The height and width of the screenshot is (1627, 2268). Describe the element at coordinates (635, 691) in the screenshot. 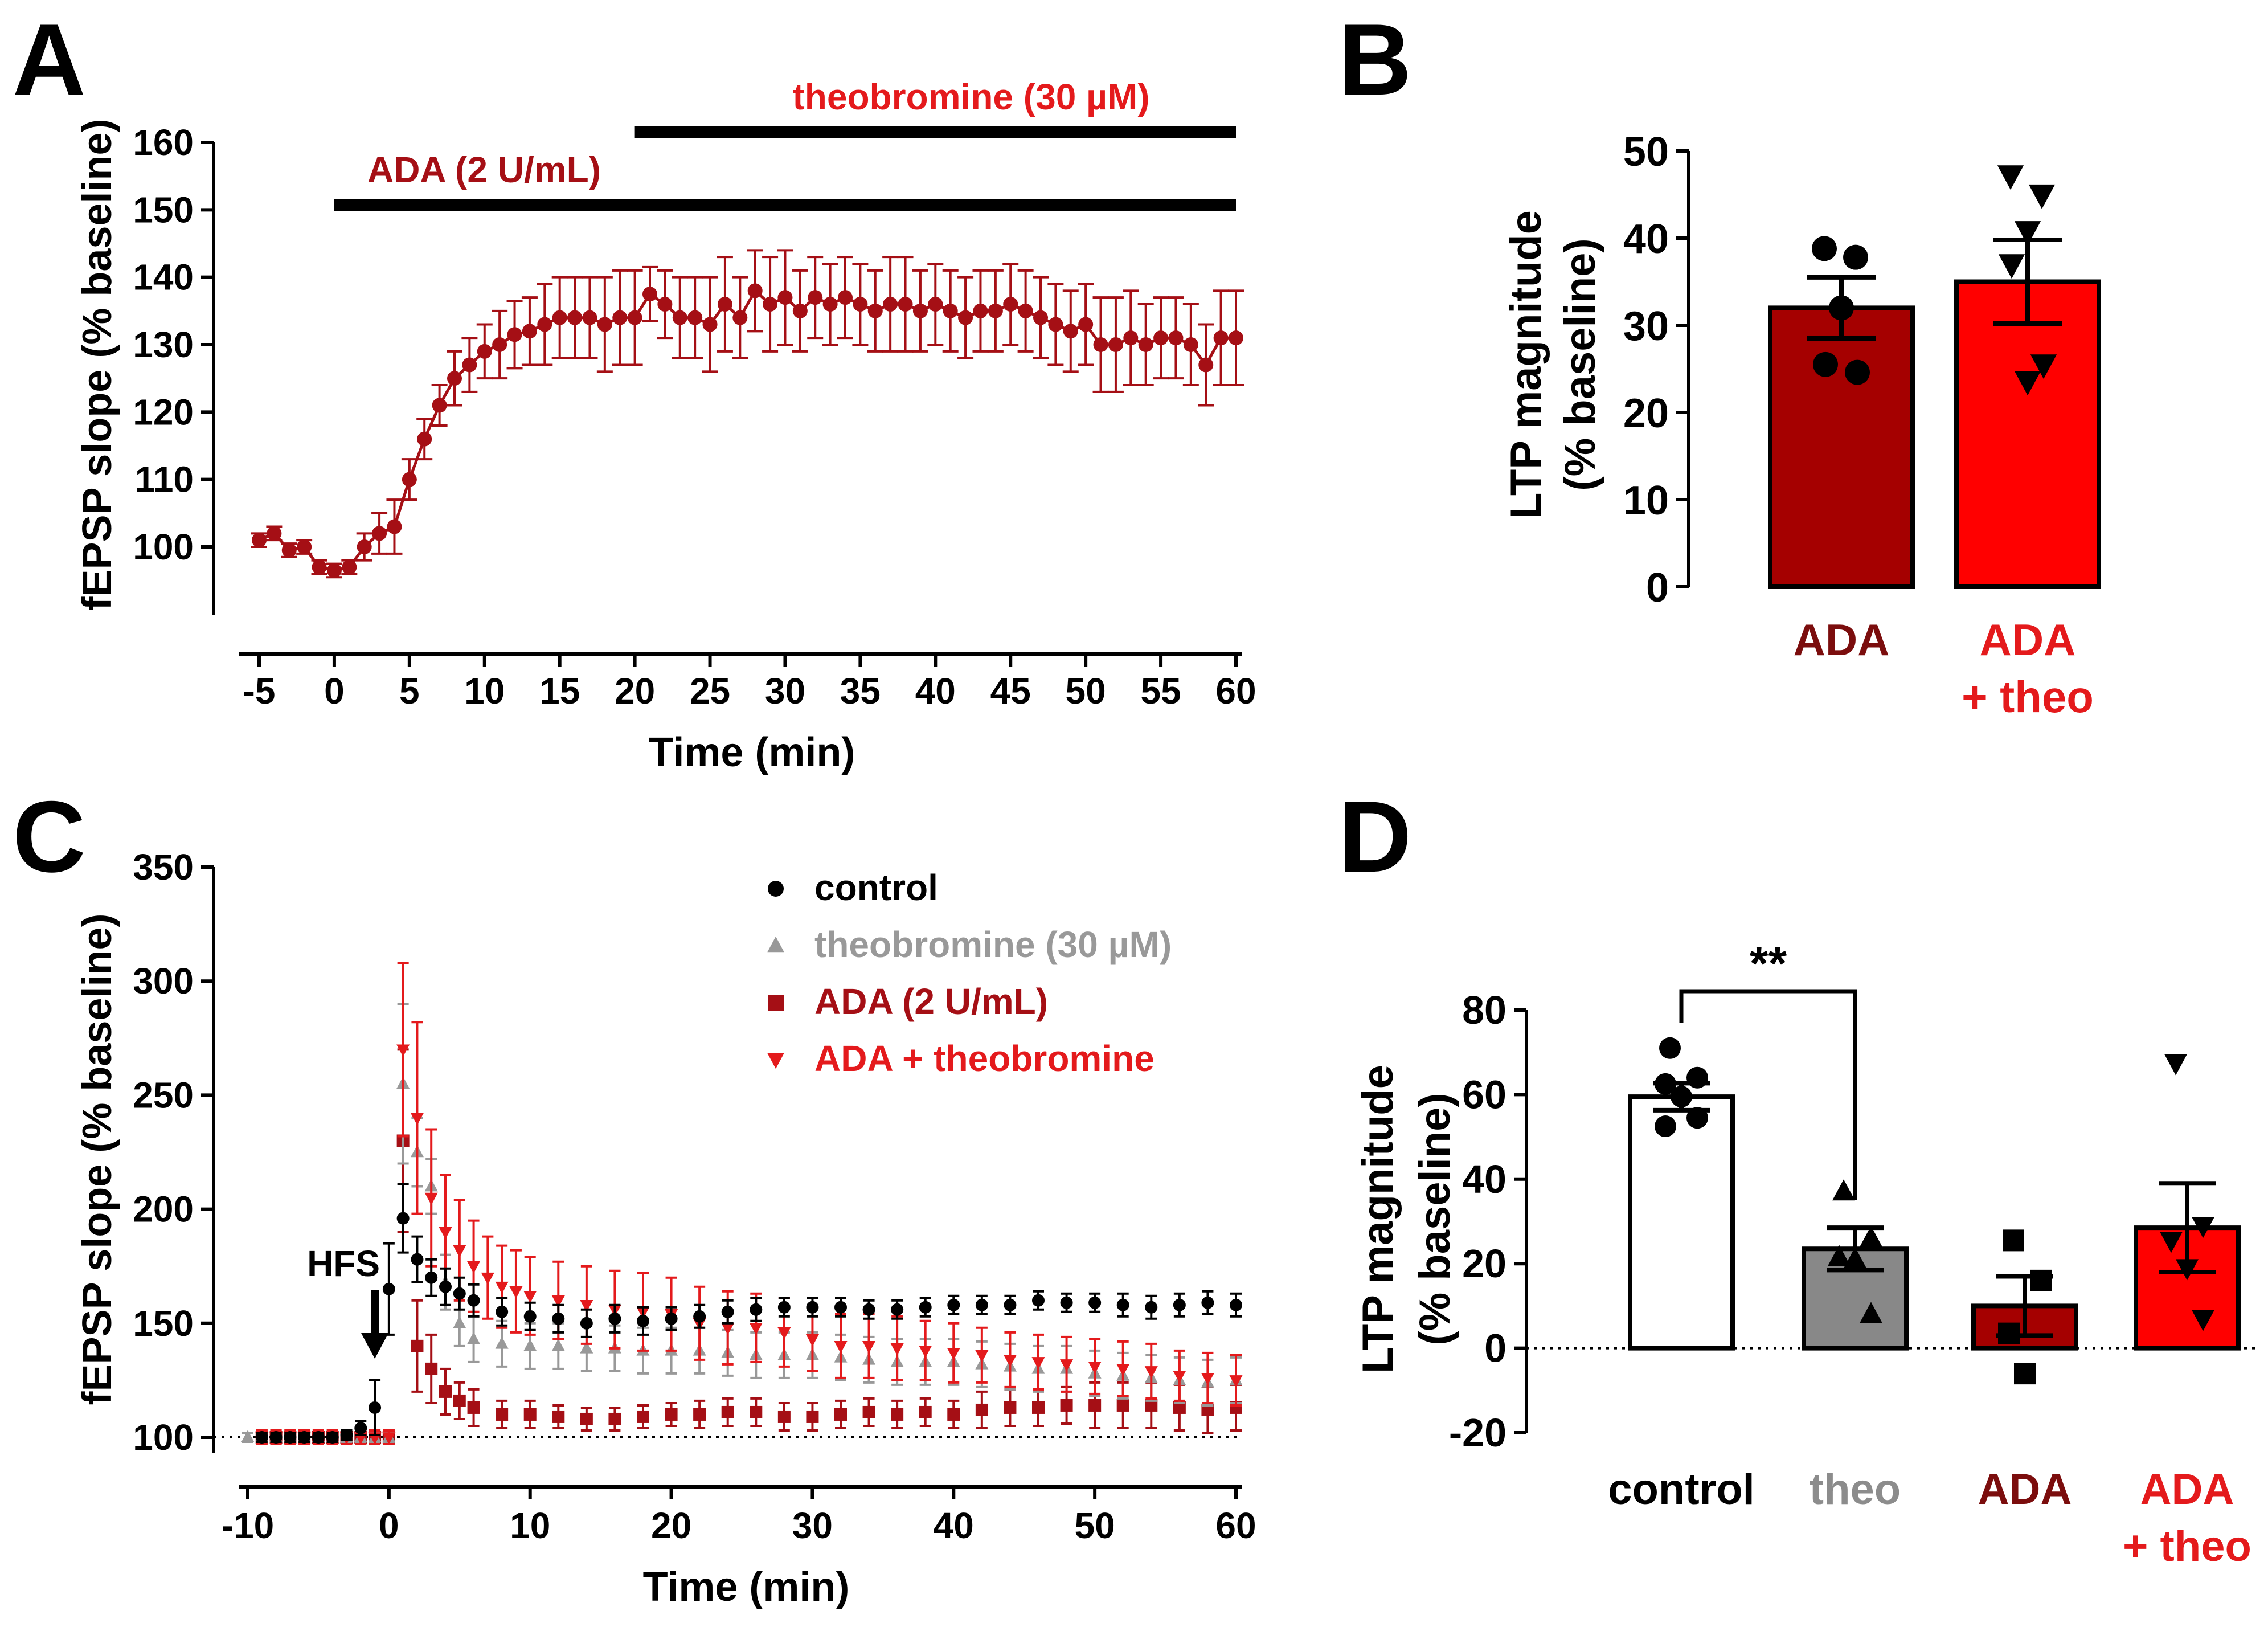

I see `x-tick-label: 20` at that location.